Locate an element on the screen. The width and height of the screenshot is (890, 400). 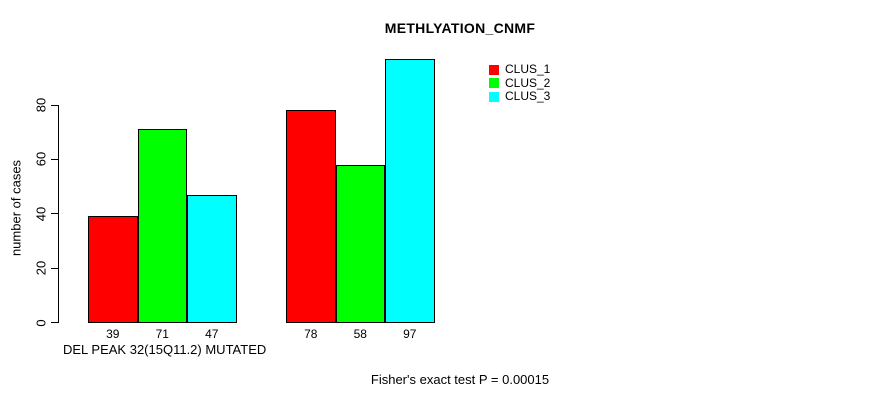
bar-clus_3-group2 is located at coordinates (410, 190).